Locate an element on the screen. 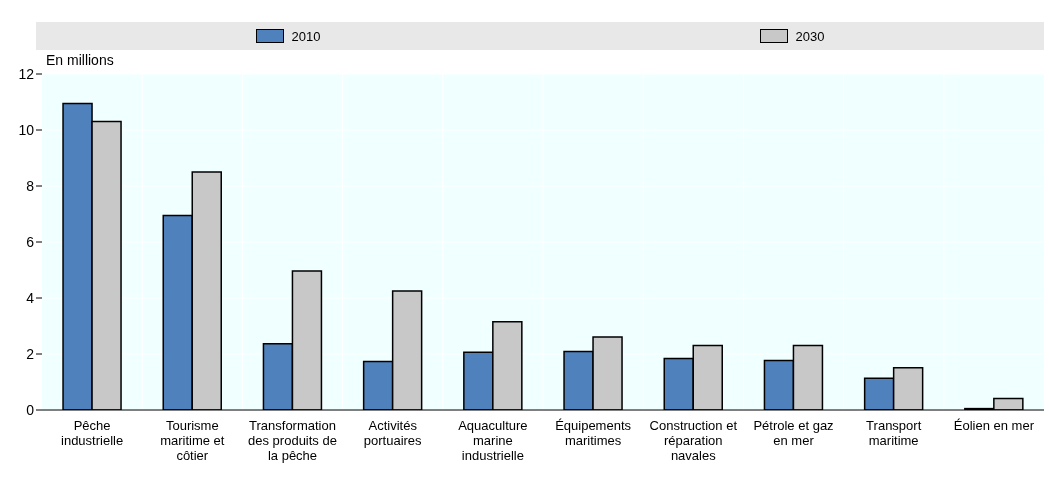 The height and width of the screenshot is (482, 1049). x-tick-label: Aquaculture marine industrielle is located at coordinates (493, 440).